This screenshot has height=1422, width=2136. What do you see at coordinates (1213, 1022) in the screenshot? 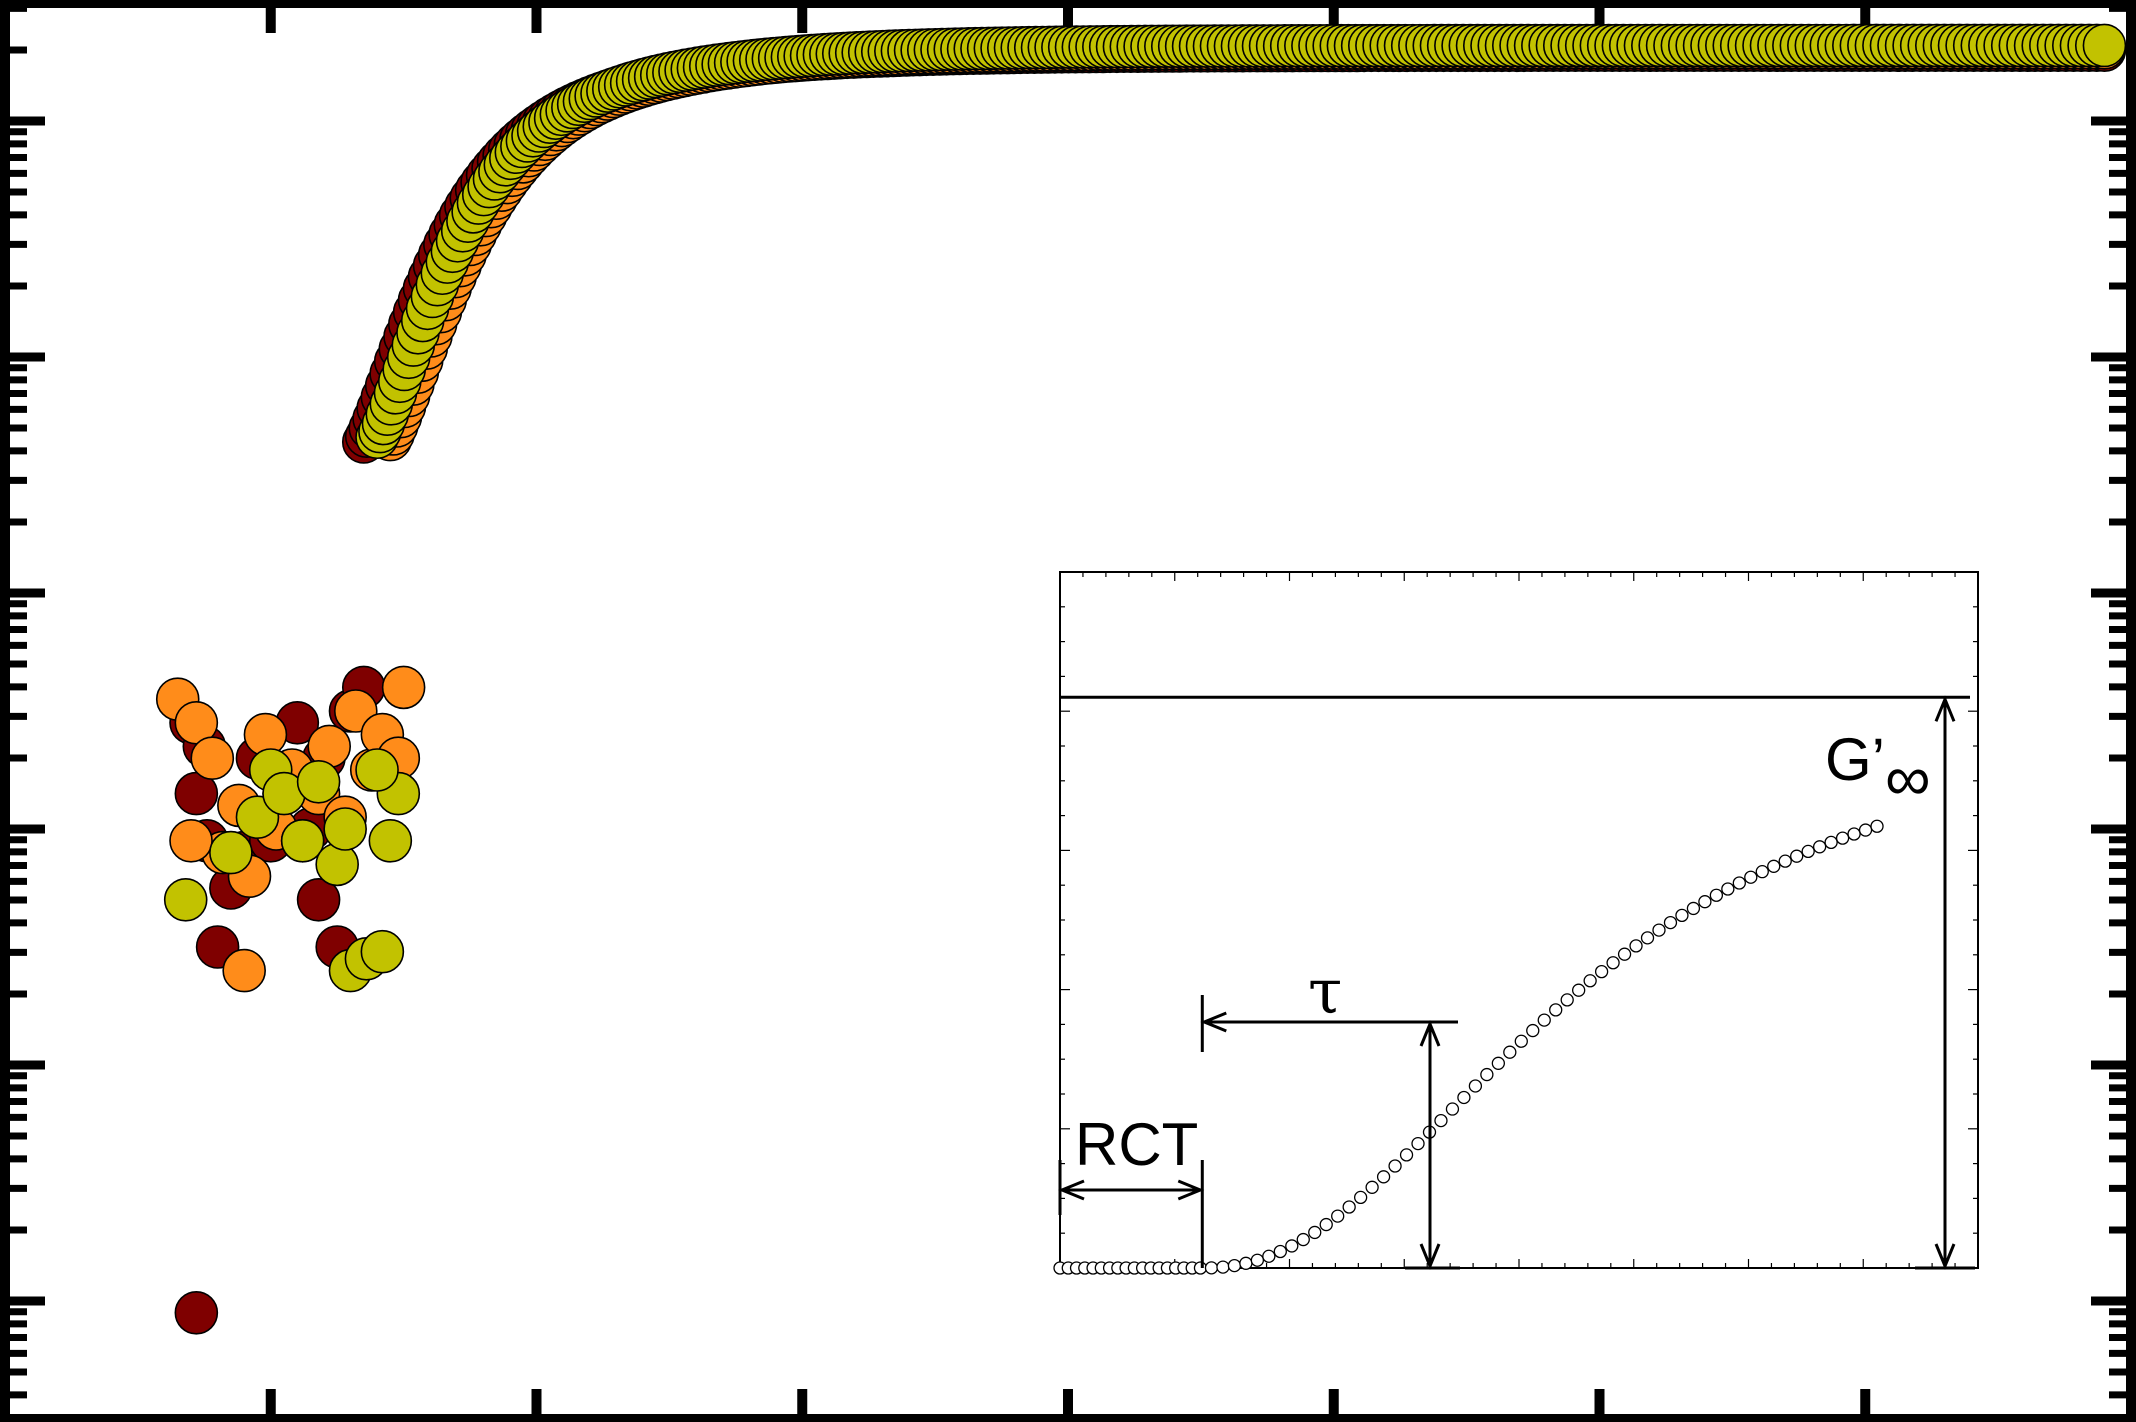
I see `tau-arrow-head` at bounding box center [1213, 1022].